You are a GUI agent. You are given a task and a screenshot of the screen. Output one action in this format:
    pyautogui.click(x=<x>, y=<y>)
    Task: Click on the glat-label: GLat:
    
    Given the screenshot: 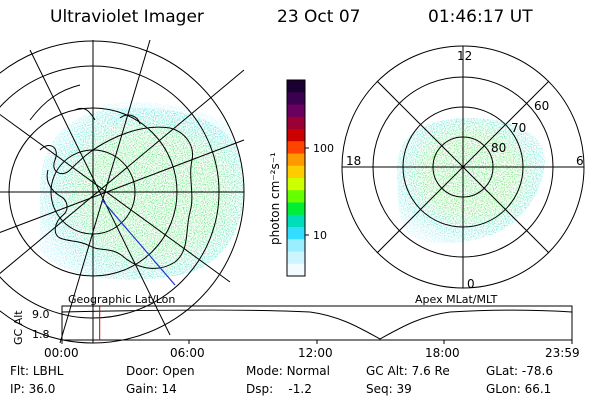 What is the action you would take?
    pyautogui.click(x=502, y=371)
    